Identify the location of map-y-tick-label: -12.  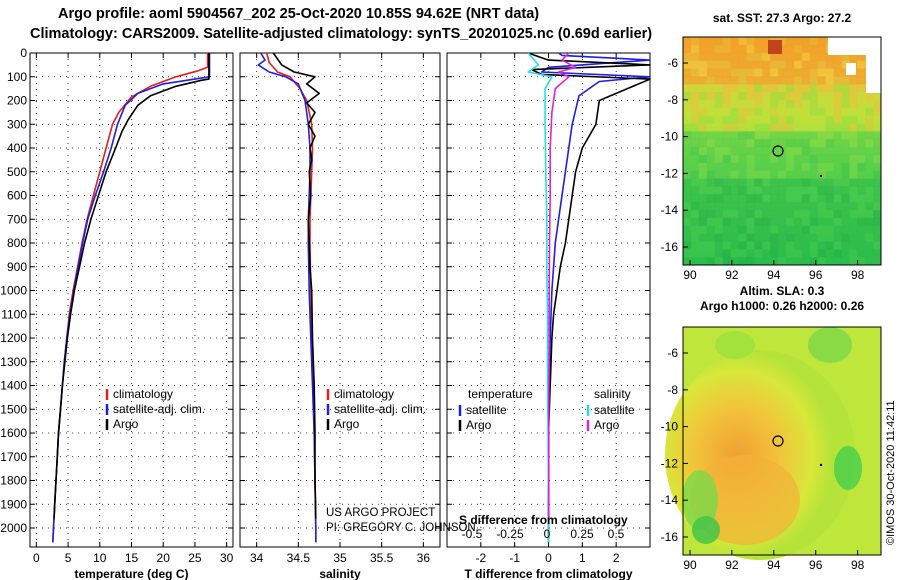
(670, 173).